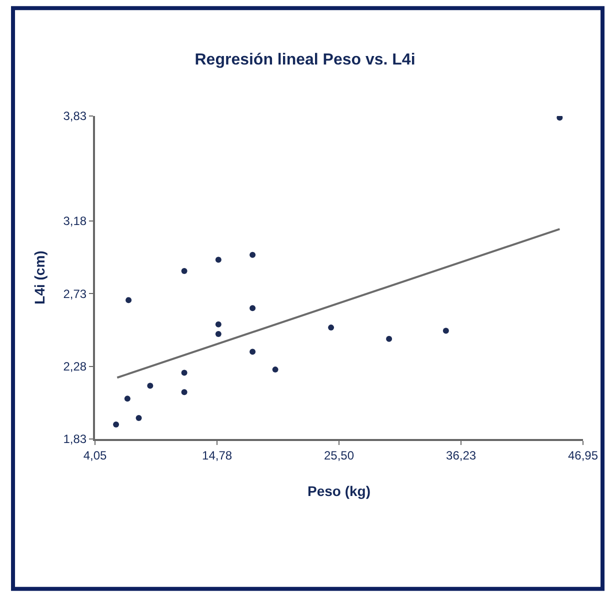  Describe the element at coordinates (217, 455) in the screenshot. I see `x-tick-label: 14,78` at that location.